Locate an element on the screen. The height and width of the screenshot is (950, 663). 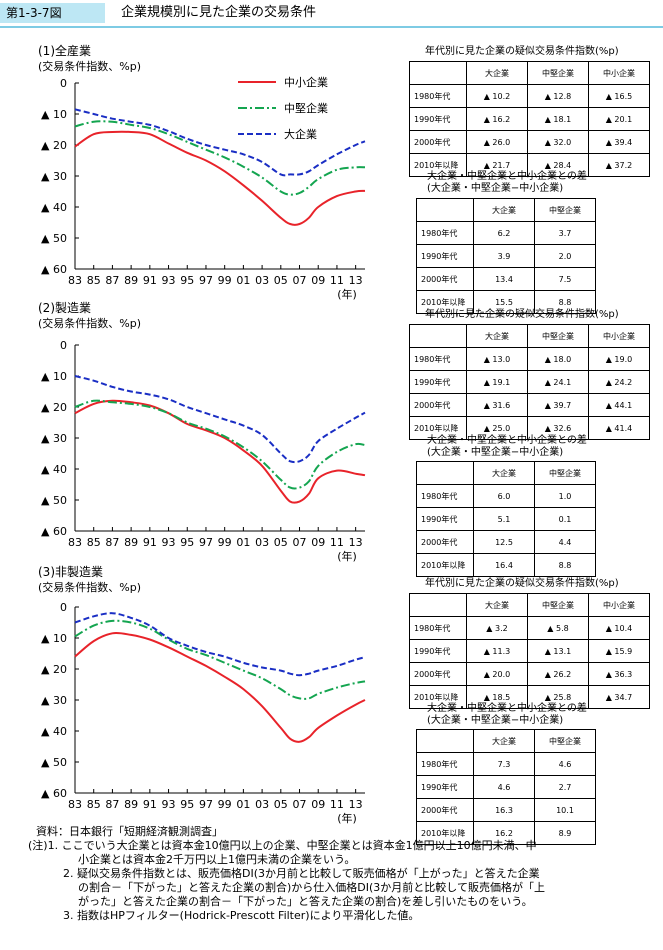
x-tick-label: 93 is located at coordinates (169, 804).